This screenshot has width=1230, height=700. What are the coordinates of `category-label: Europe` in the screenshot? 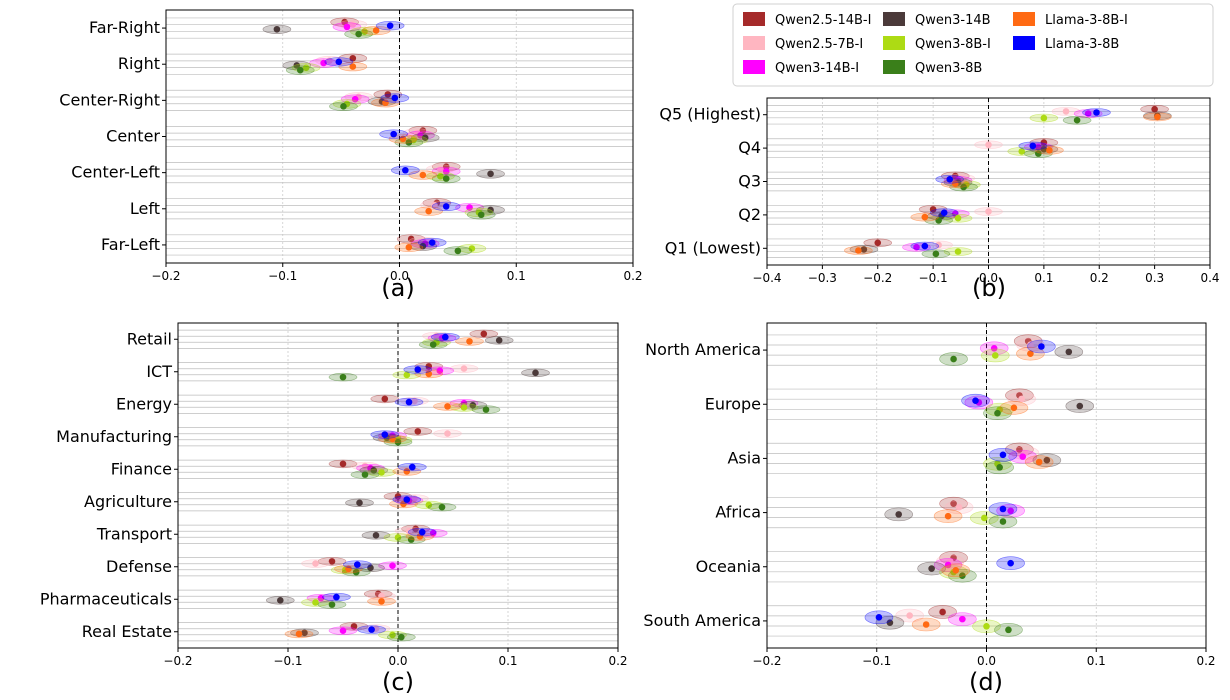 It's located at (733, 403).